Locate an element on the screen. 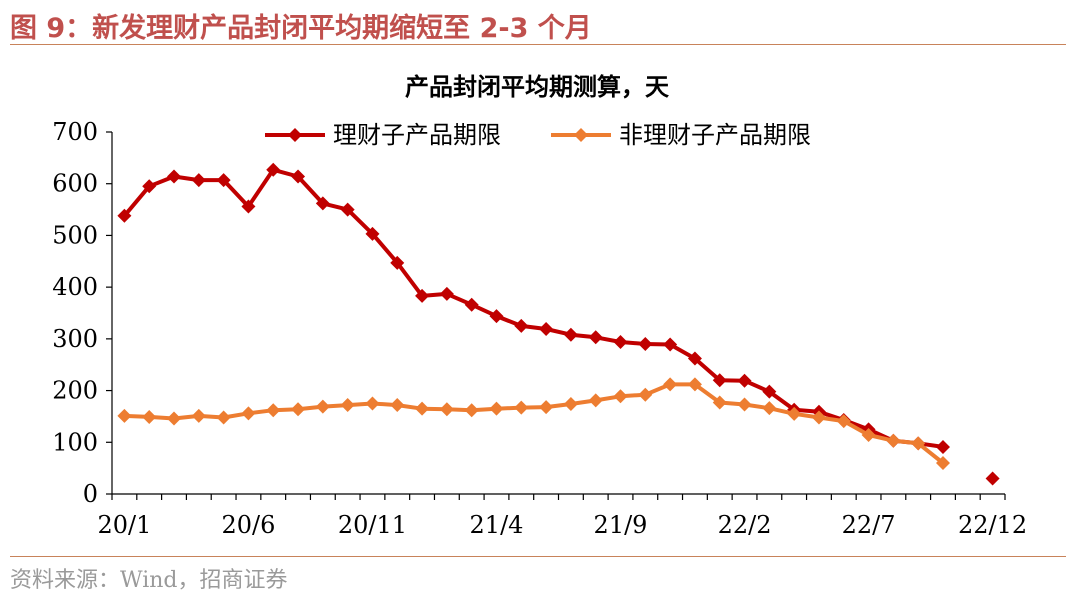  series-line is located at coordinates (534, 423).